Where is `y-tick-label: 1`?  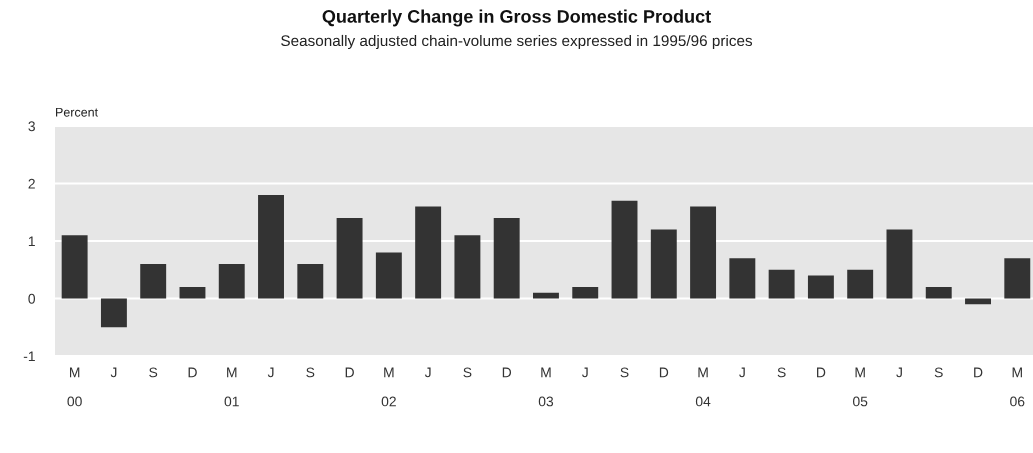
y-tick-label: 1 is located at coordinates (31, 241).